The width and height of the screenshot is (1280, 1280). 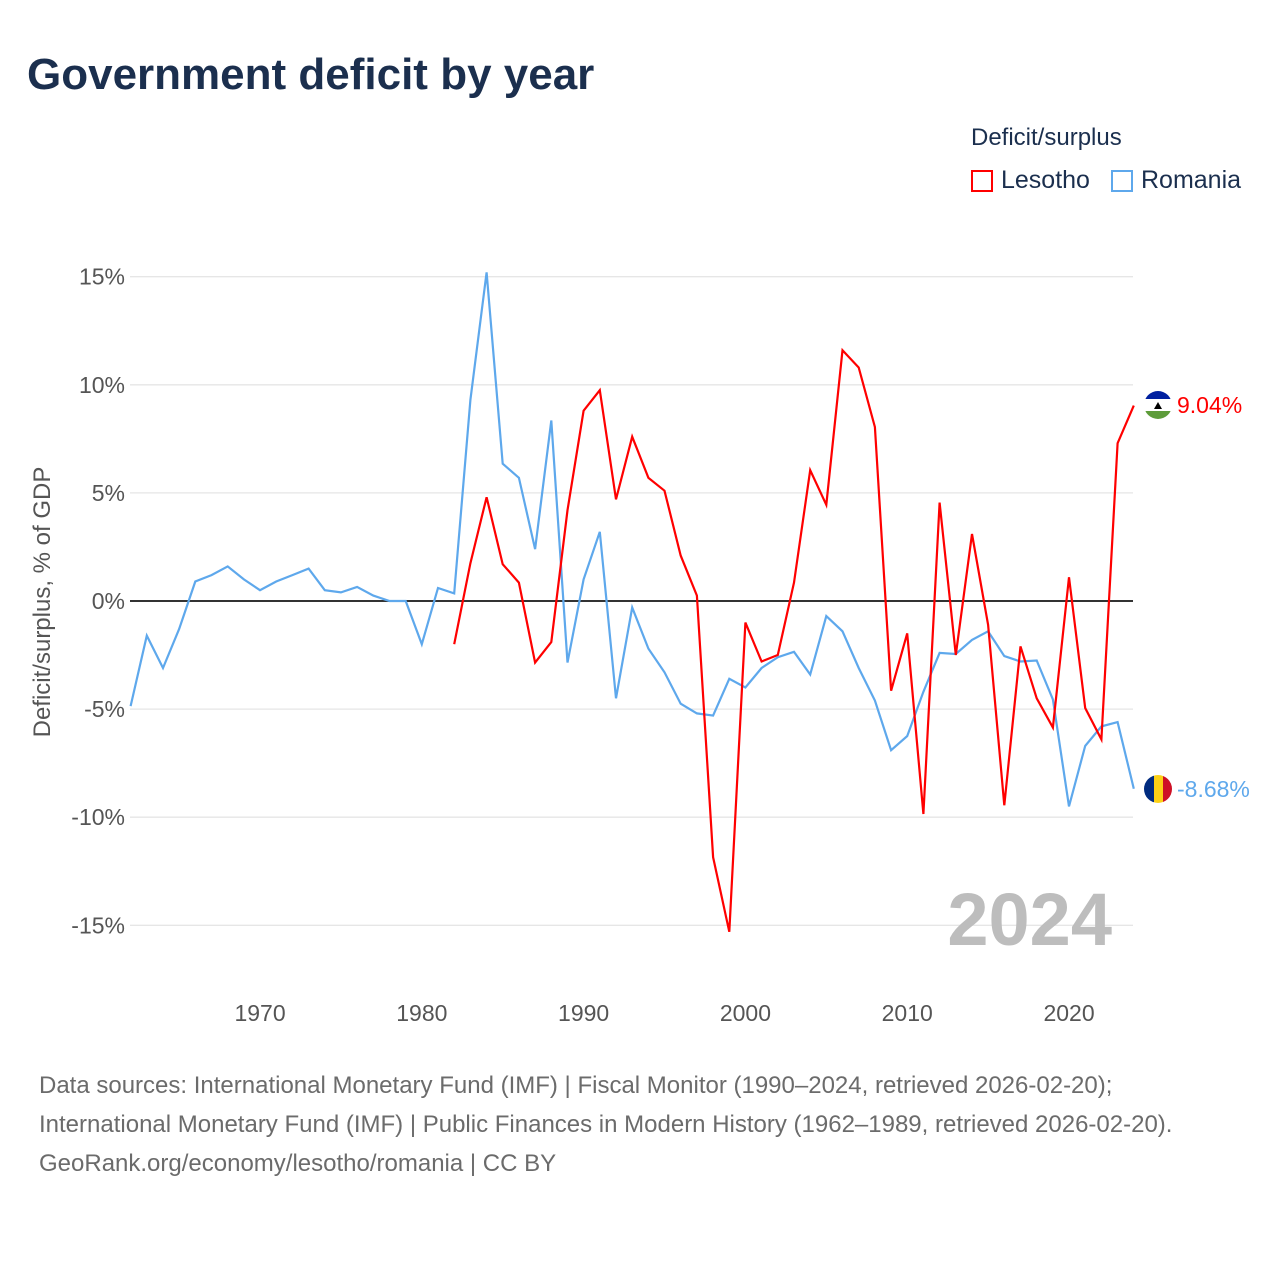 I want to click on watermark-year: 2024, so click(x=1029, y=919).